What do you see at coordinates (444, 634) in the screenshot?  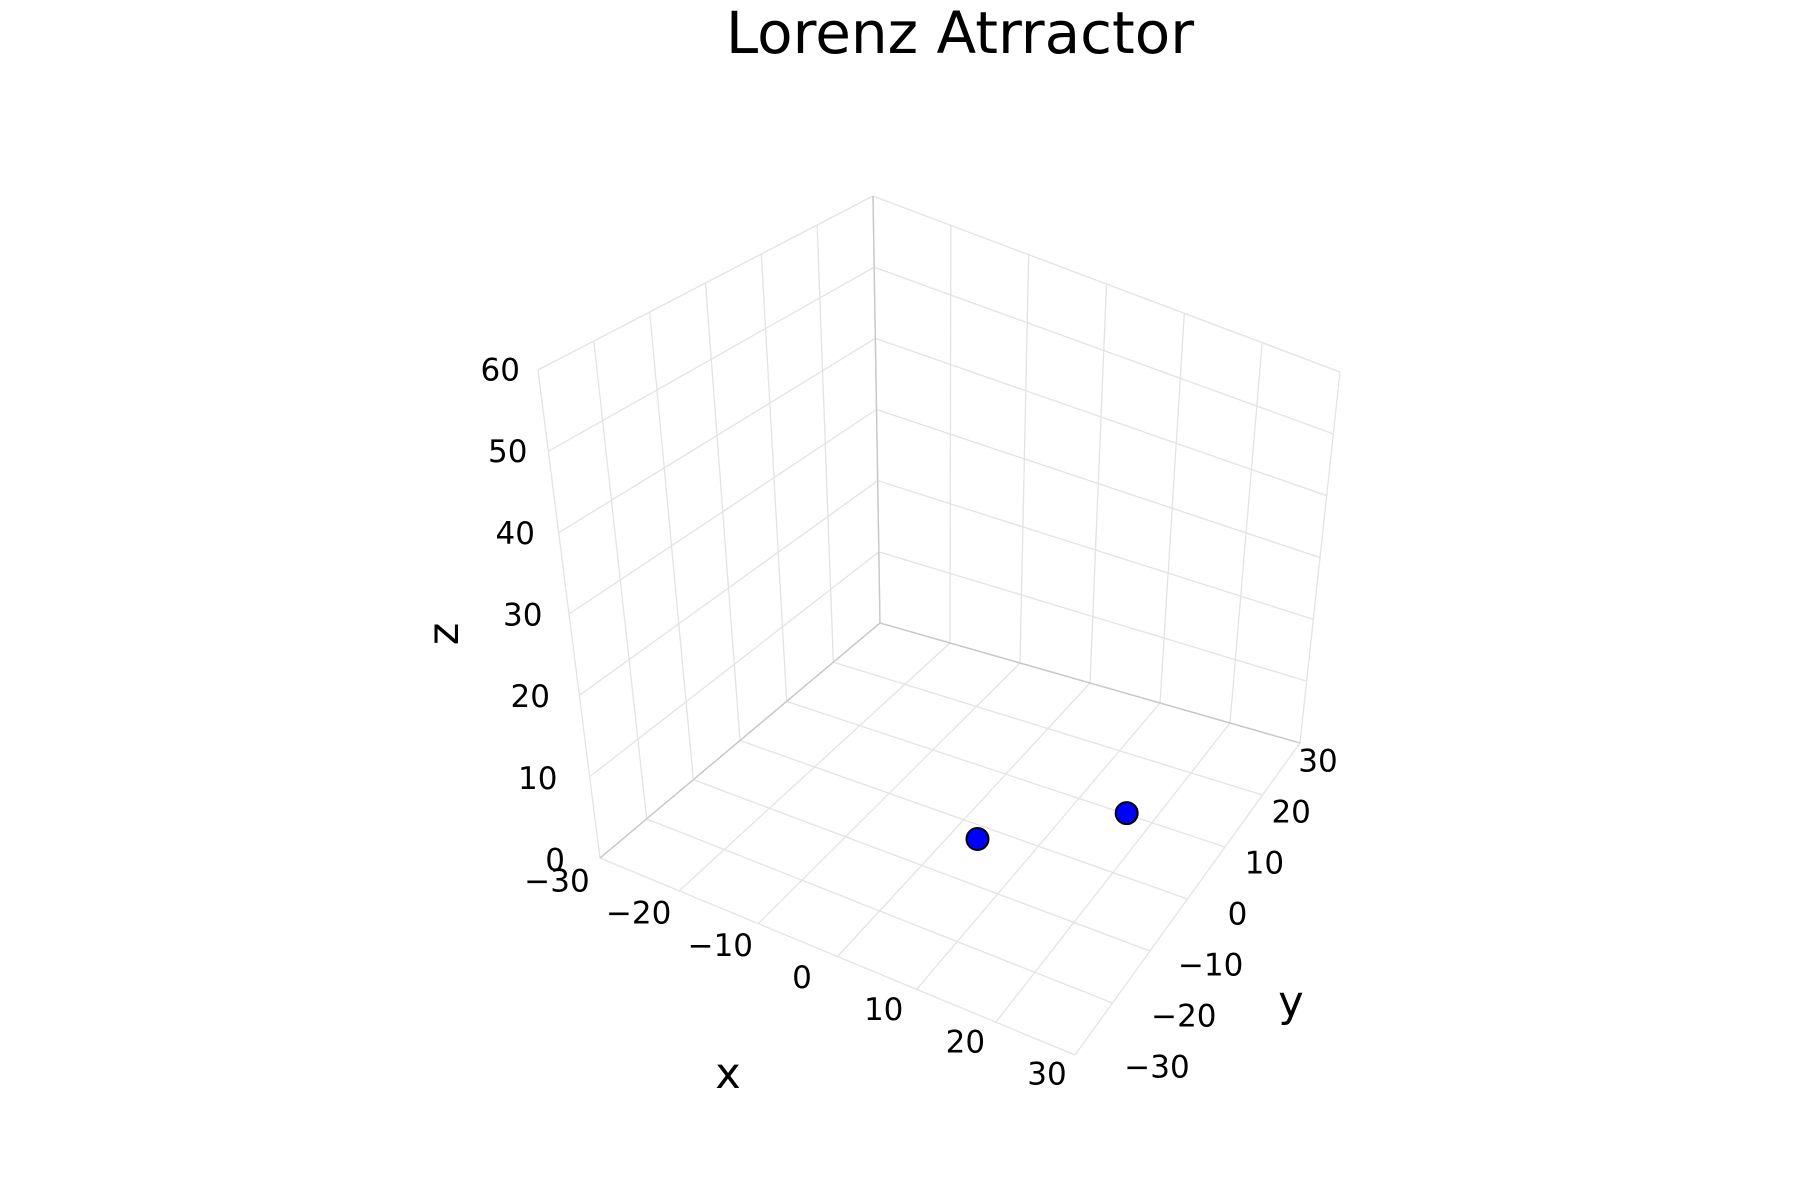 I see `z-axis-label: z` at bounding box center [444, 634].